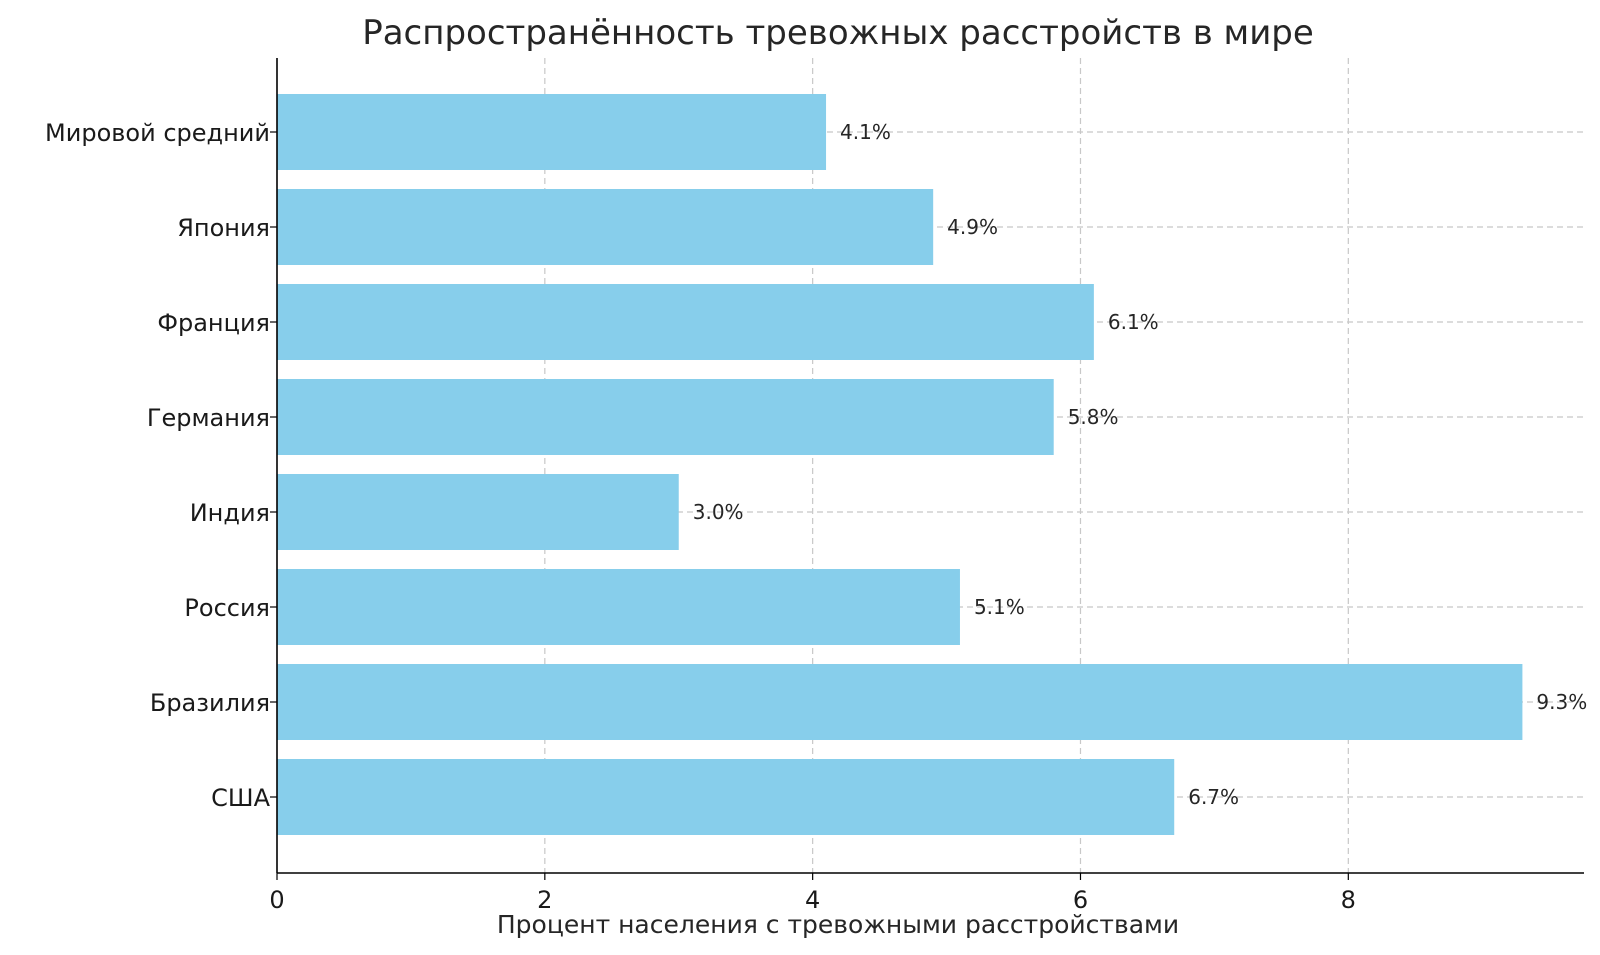  Describe the element at coordinates (1093, 417) in the screenshot. I see `data-label: 5.8%` at that location.